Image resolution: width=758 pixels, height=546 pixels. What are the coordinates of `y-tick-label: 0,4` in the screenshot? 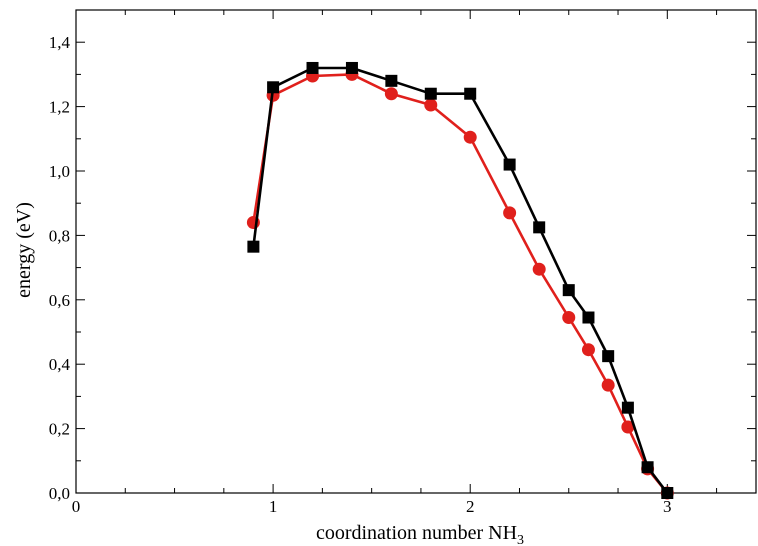 It's located at (60, 364).